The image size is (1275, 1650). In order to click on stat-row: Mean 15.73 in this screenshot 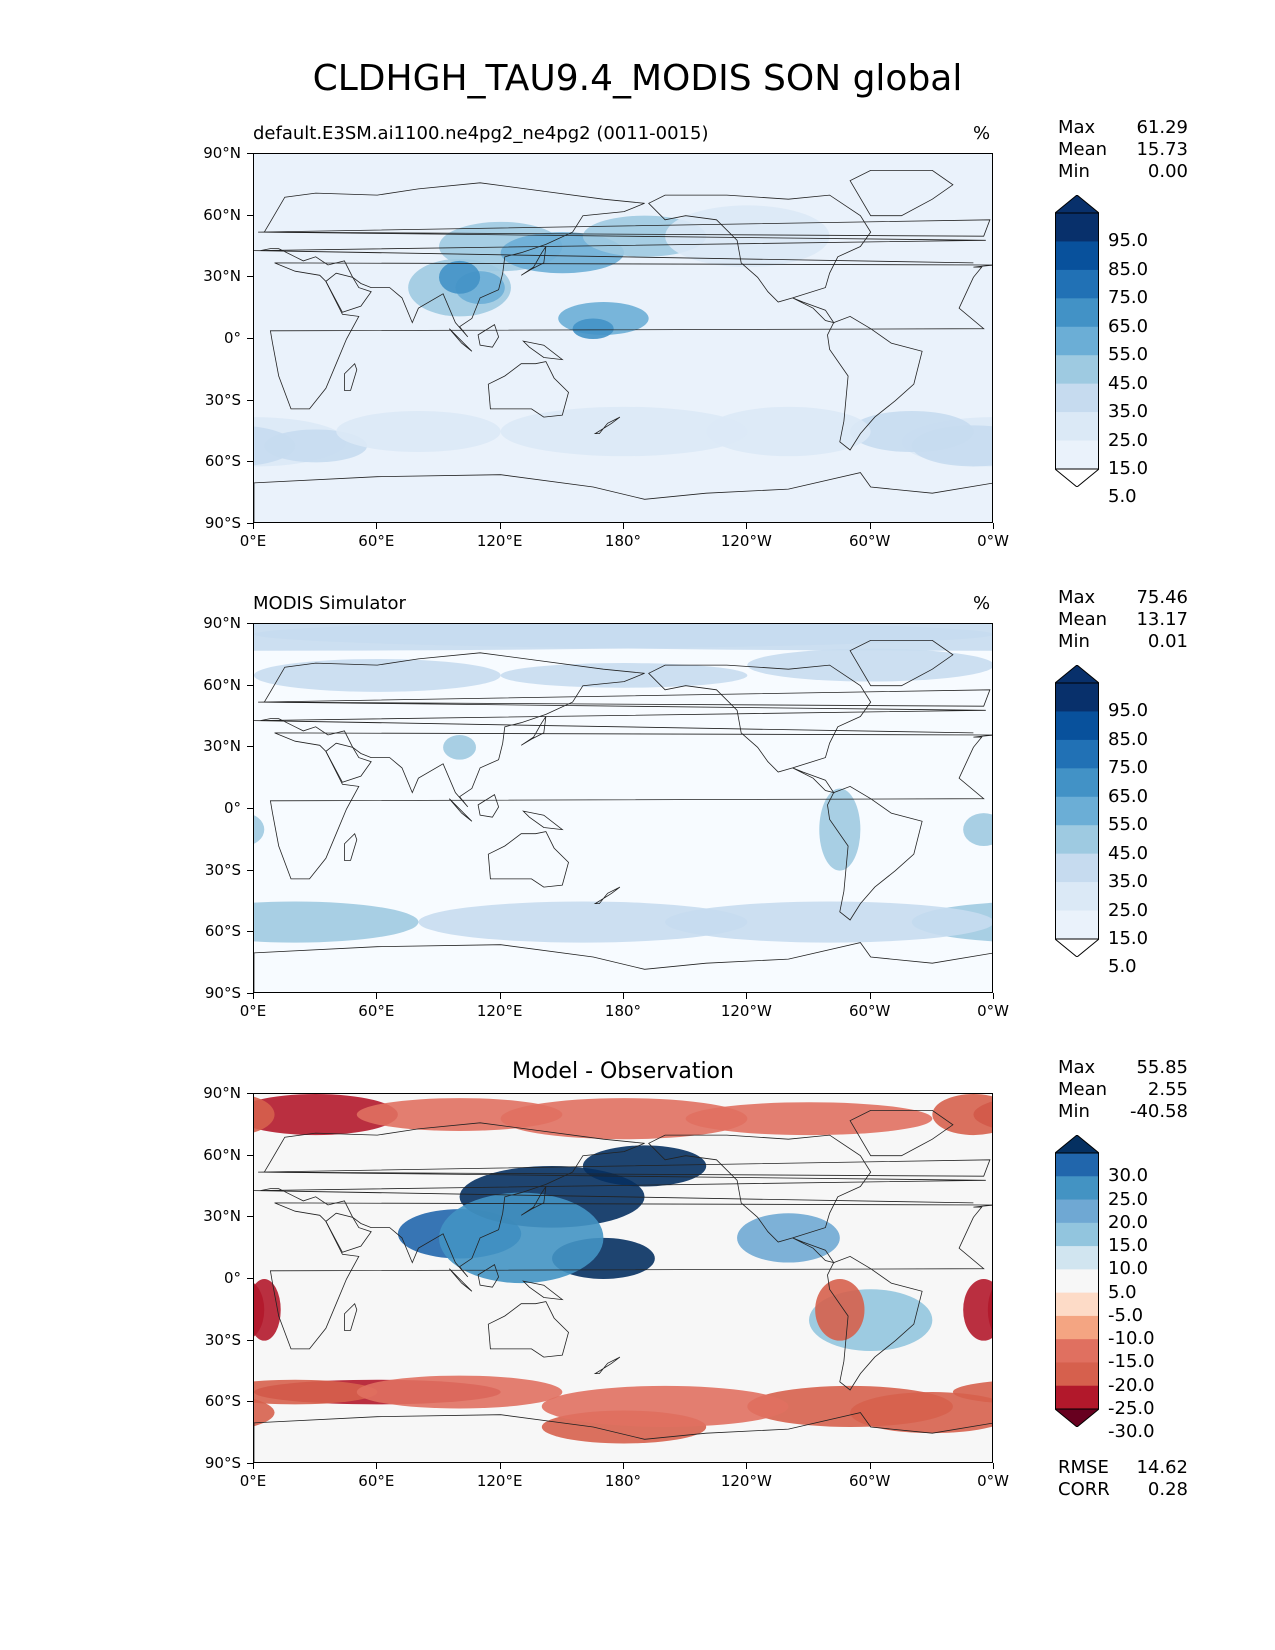, I will do `click(1123, 150)`.